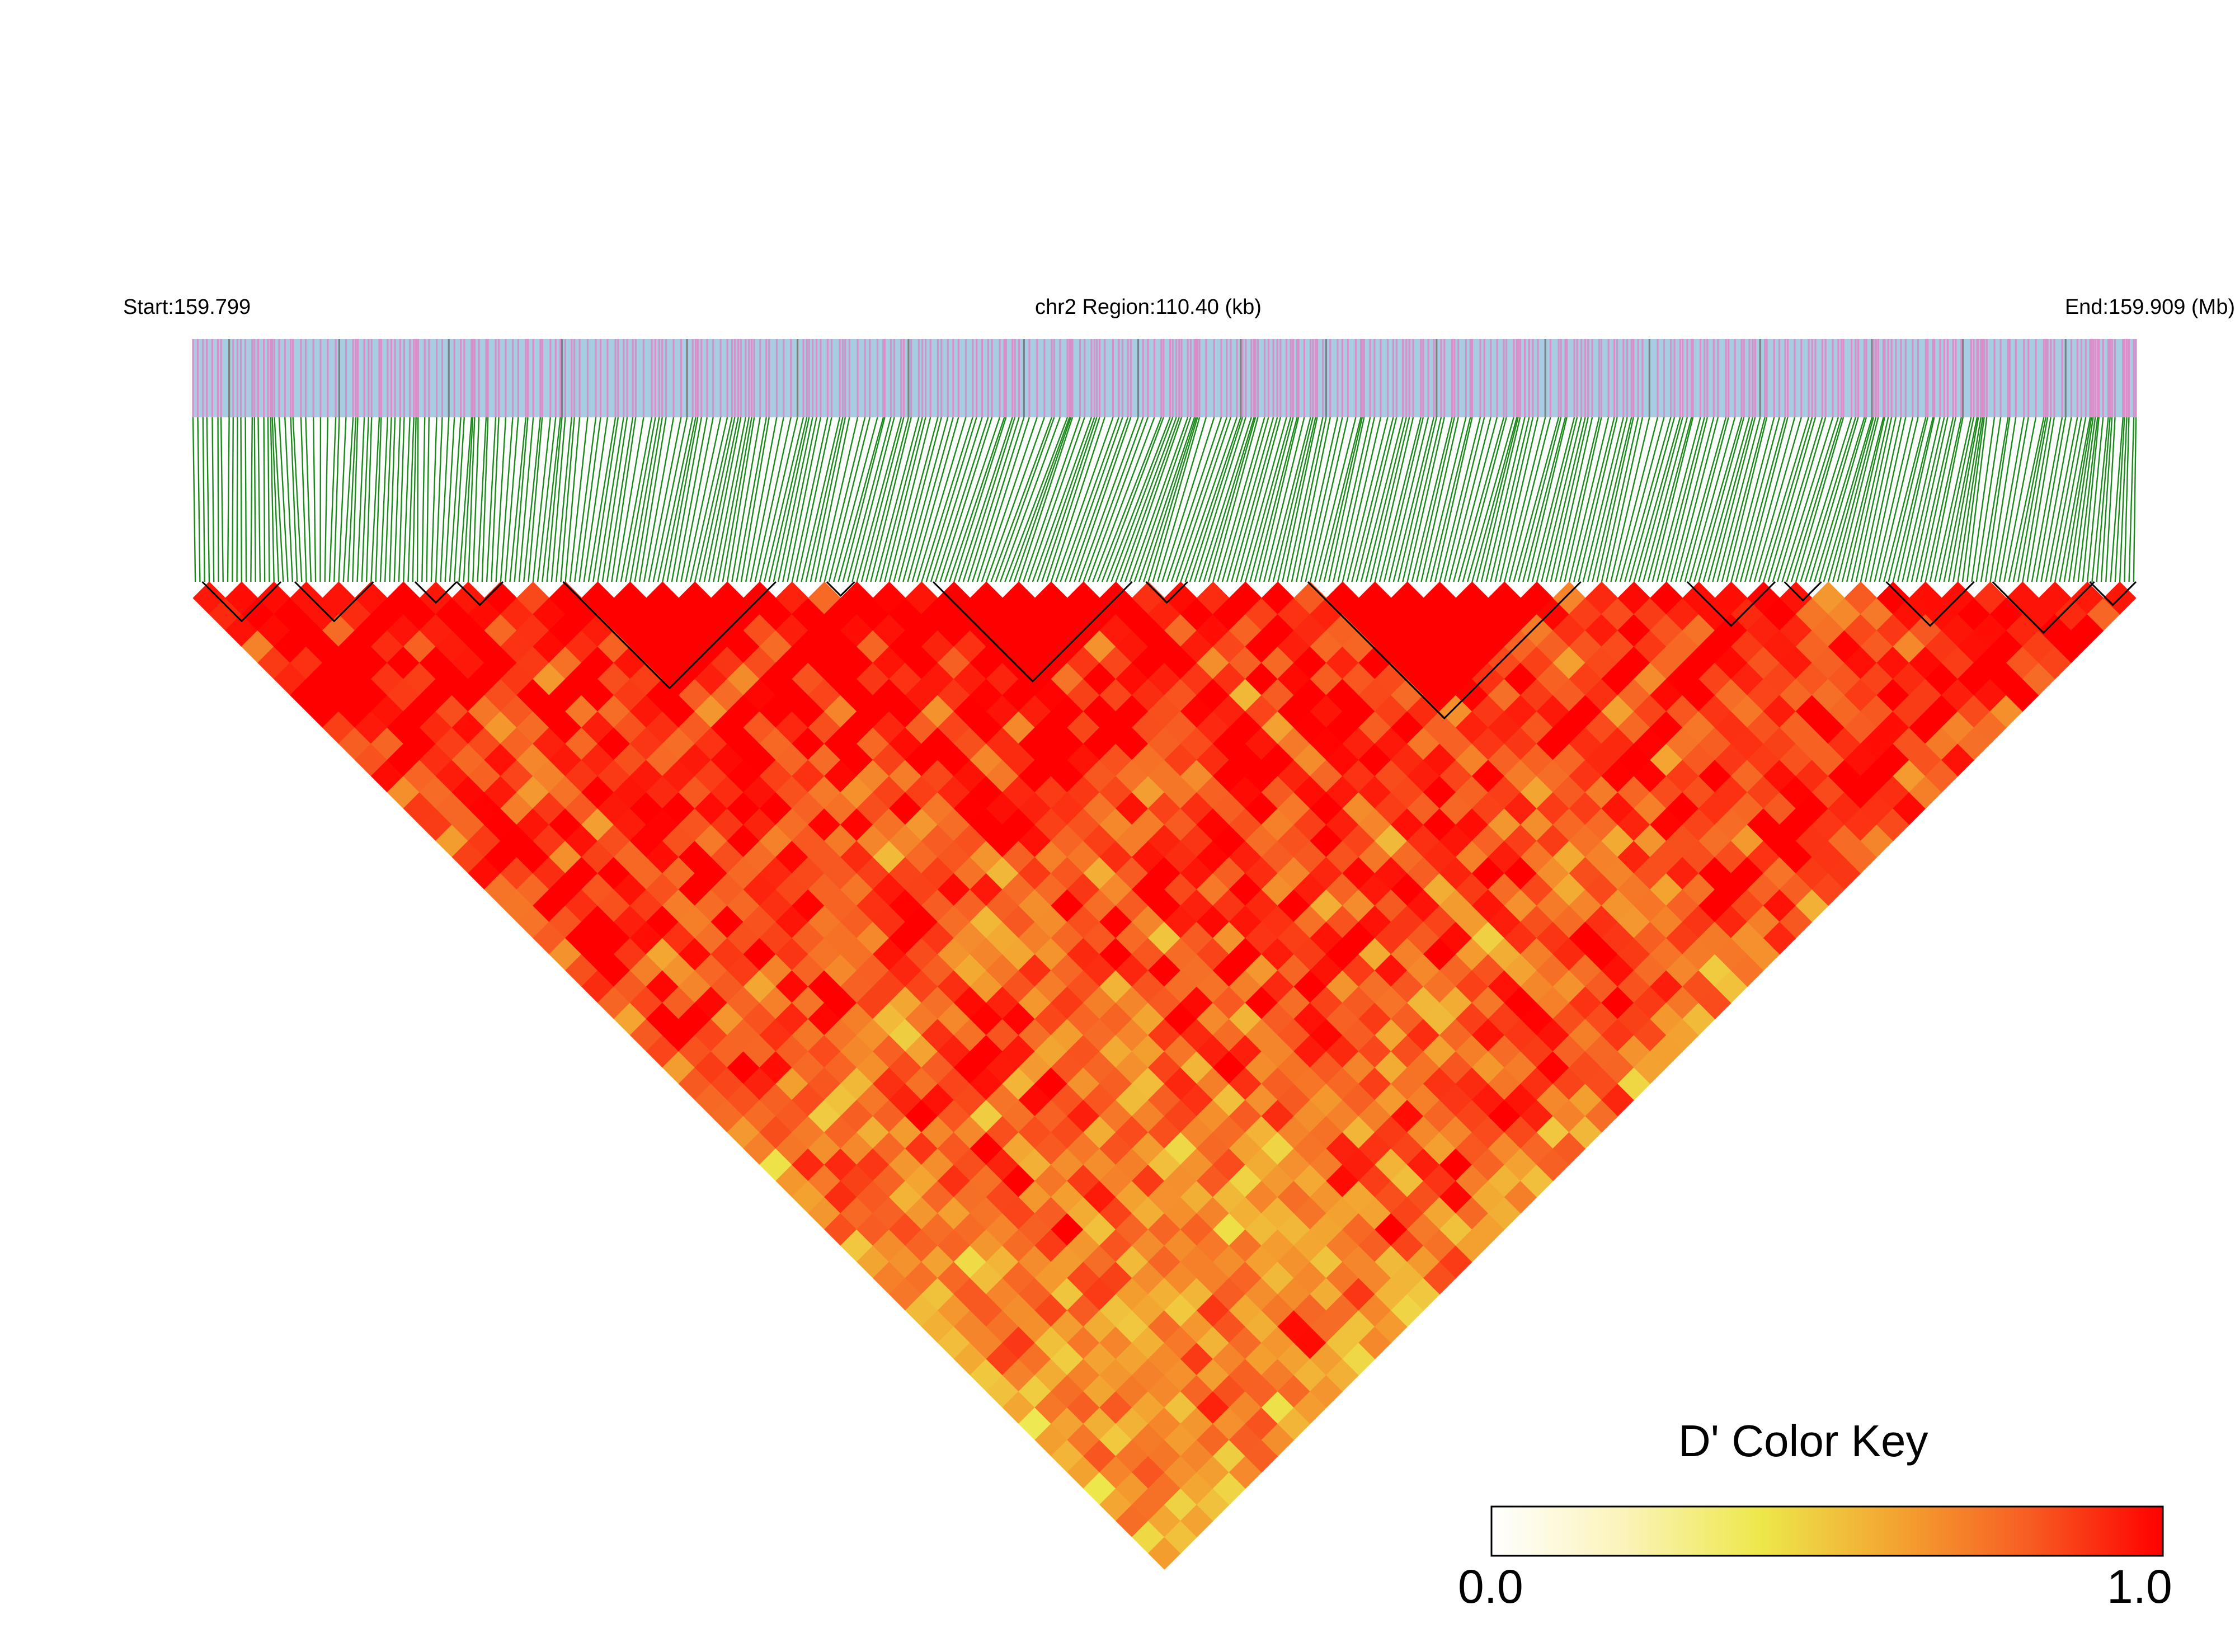 Image resolution: width=2235 pixels, height=1652 pixels. I want to click on color-key-bar, so click(1827, 1531).